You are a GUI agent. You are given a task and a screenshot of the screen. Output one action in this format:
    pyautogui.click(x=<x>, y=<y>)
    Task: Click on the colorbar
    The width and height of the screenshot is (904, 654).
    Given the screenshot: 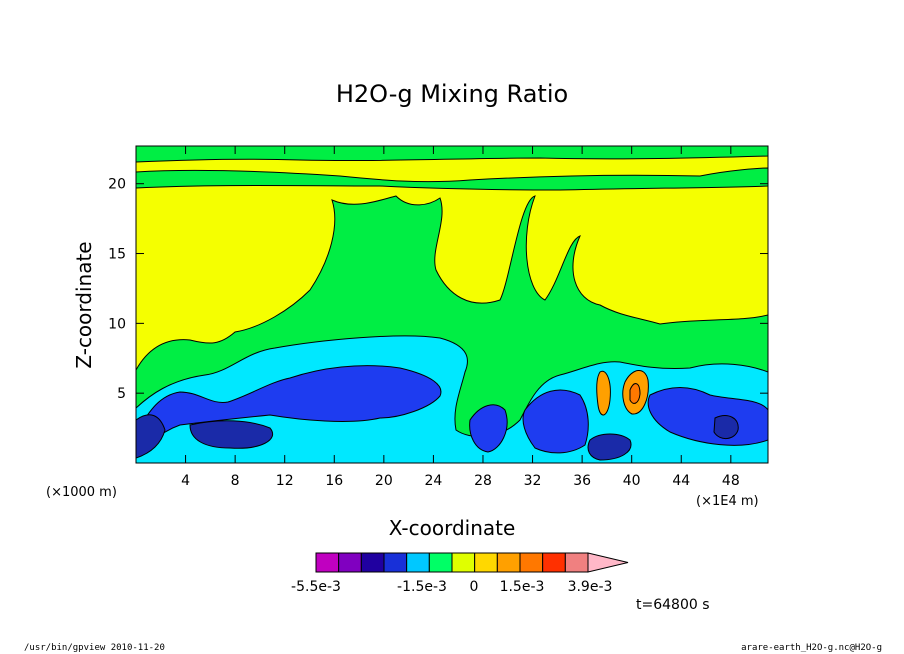 What is the action you would take?
    pyautogui.click(x=472, y=562)
    